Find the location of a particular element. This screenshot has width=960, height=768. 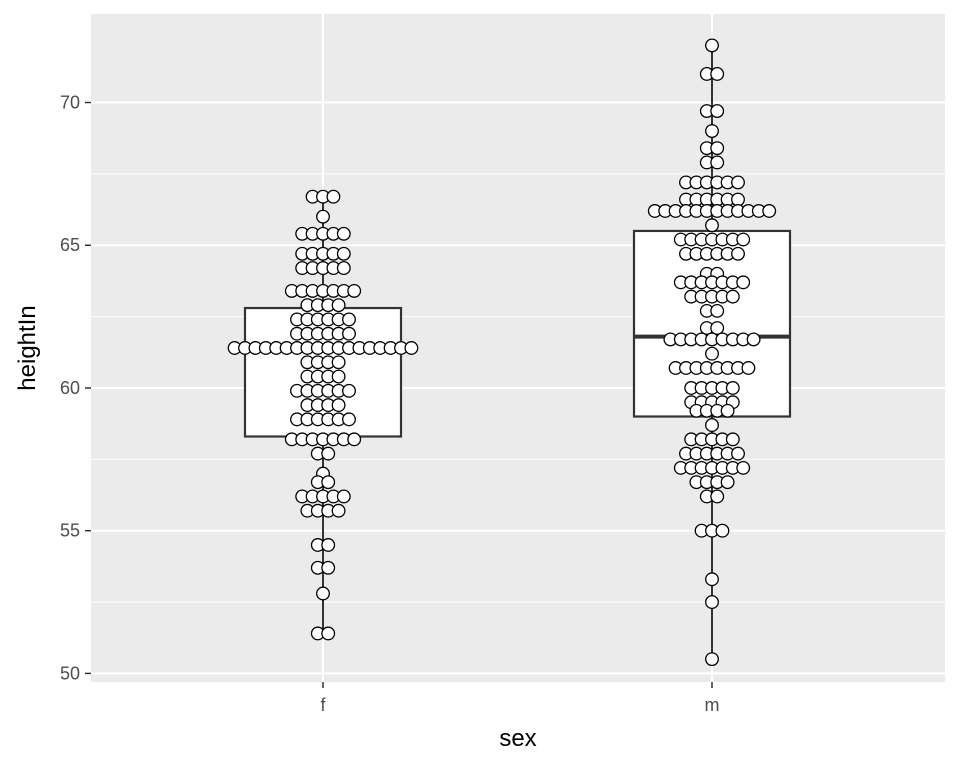

y-tick-label: 65 is located at coordinates (70, 245).